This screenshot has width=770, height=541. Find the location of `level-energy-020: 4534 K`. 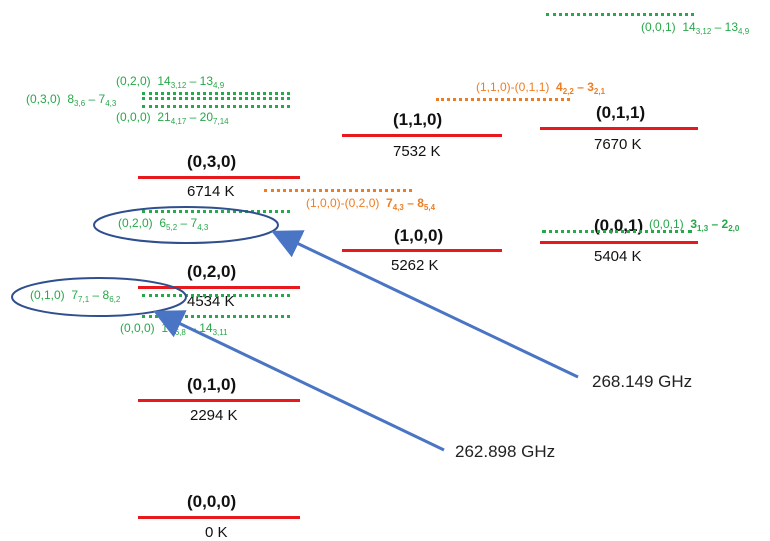

level-energy-020: 4534 K is located at coordinates (211, 301).